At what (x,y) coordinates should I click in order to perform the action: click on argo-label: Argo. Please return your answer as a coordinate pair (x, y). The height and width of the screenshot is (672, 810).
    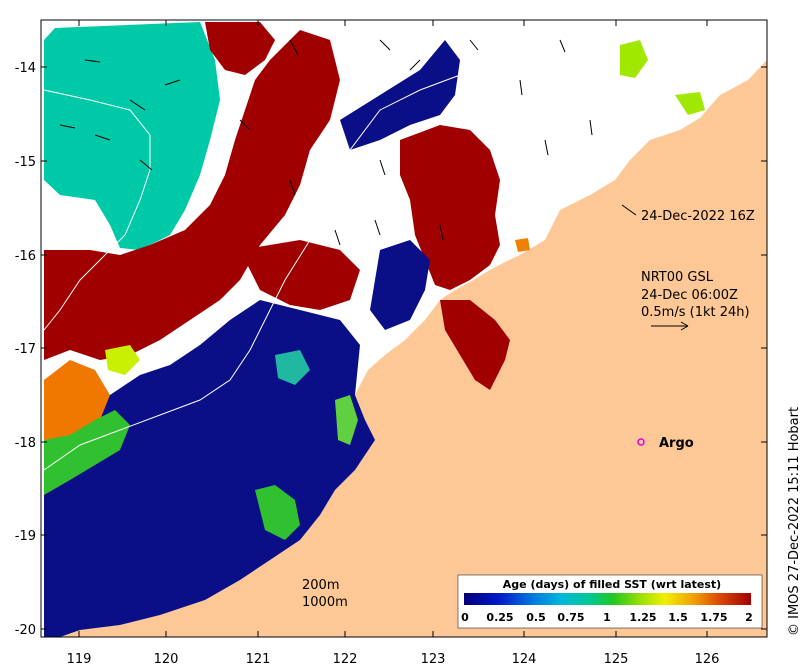
    Looking at the image, I should click on (676, 443).